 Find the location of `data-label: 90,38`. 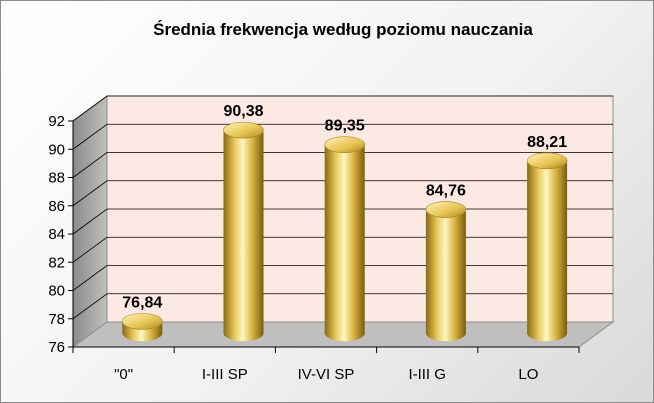

data-label: 90,38 is located at coordinates (243, 111).